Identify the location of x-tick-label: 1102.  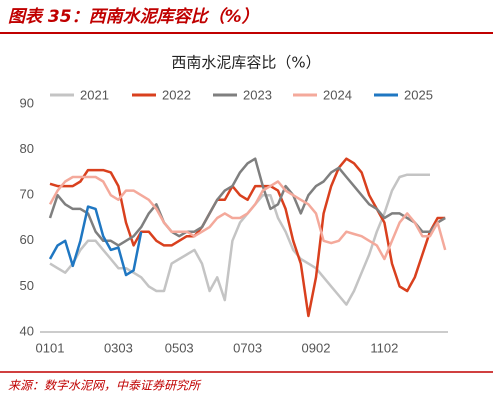
(384, 347).